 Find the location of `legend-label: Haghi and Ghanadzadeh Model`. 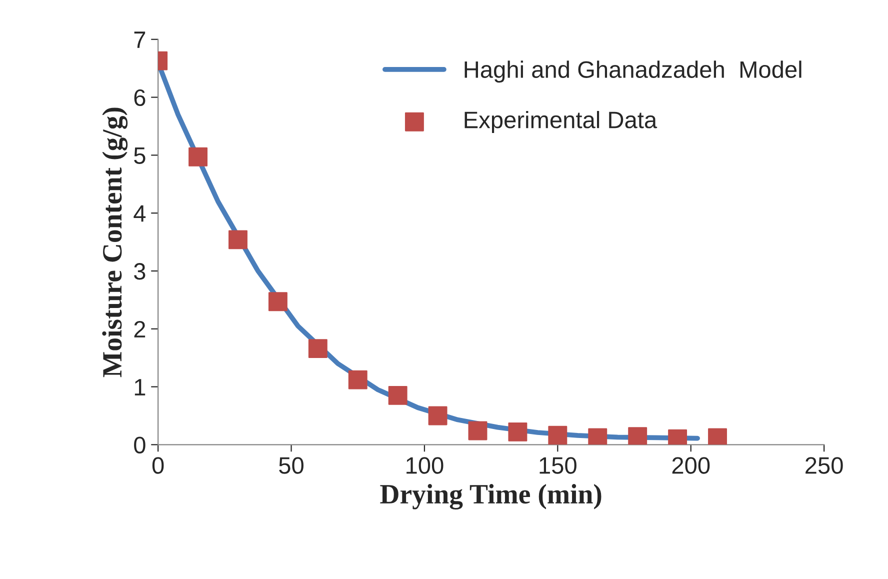

legend-label: Haghi and Ghanadzadeh Model is located at coordinates (633, 71).